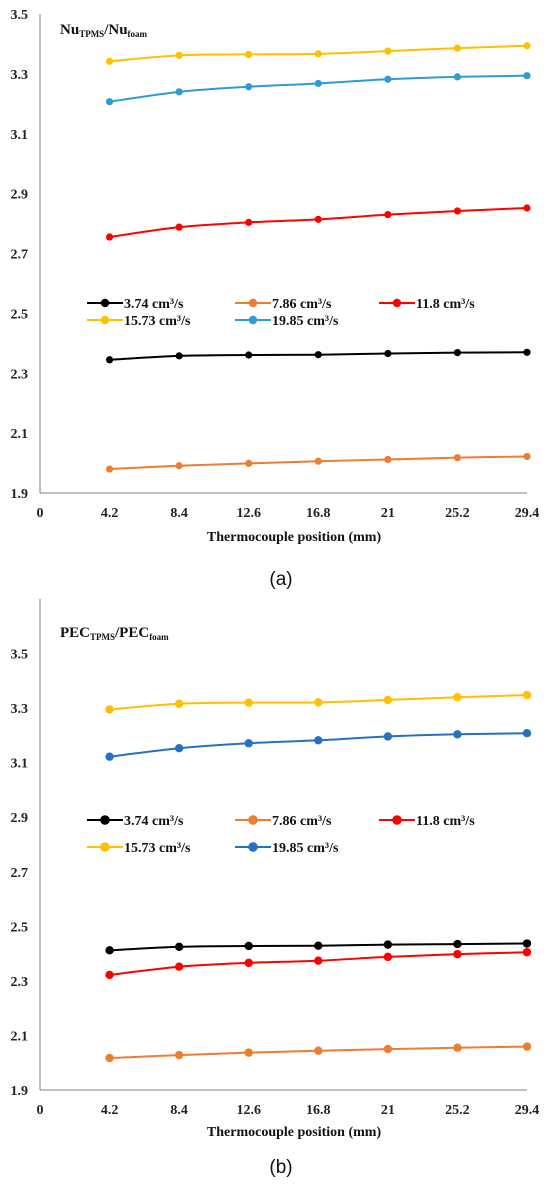  I want to click on panel-label-b: (b), so click(280, 1167).